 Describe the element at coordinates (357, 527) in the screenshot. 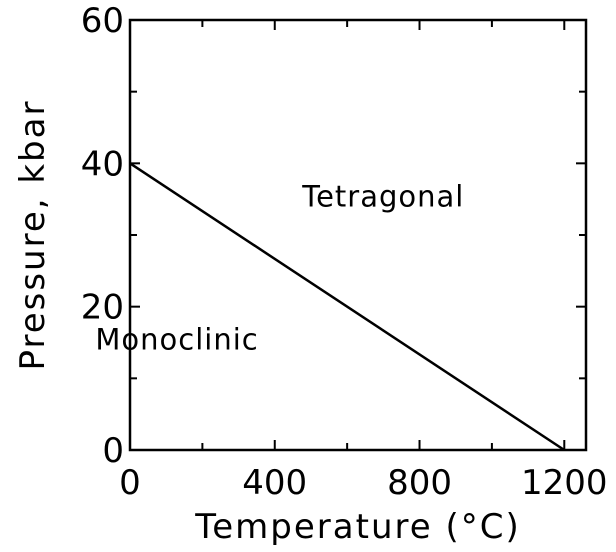

I see `x-axis-label: Temperature (°C)` at that location.